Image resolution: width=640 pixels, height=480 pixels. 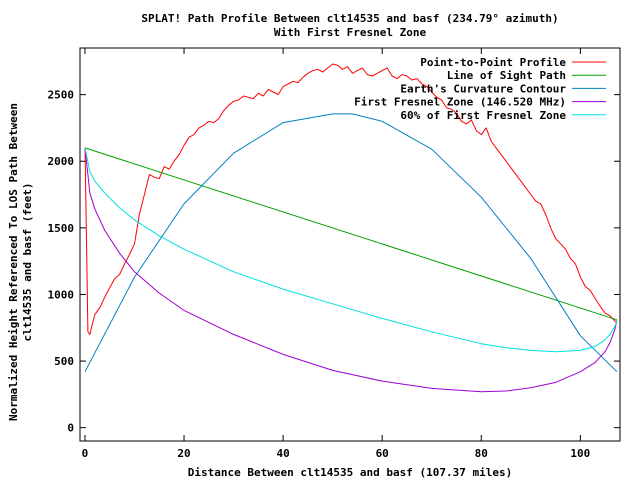 What do you see at coordinates (61, 161) in the screenshot?
I see `y-tick-label: 2000` at bounding box center [61, 161].